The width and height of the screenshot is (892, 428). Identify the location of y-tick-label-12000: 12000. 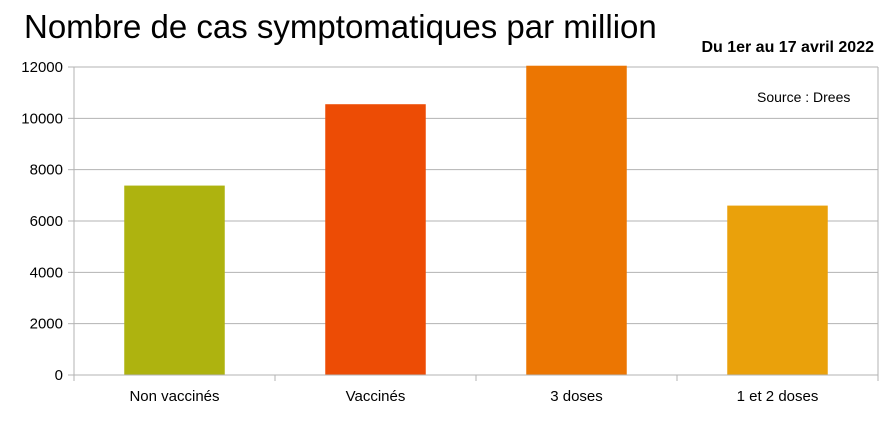
(42, 67).